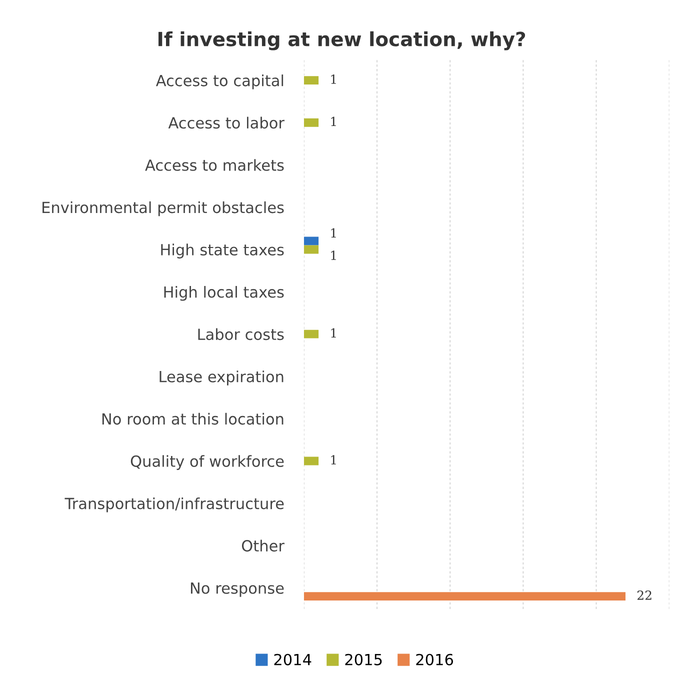 The width and height of the screenshot is (683, 696). Describe the element at coordinates (363, 660) in the screenshot. I see `legend-label: 2015` at that location.